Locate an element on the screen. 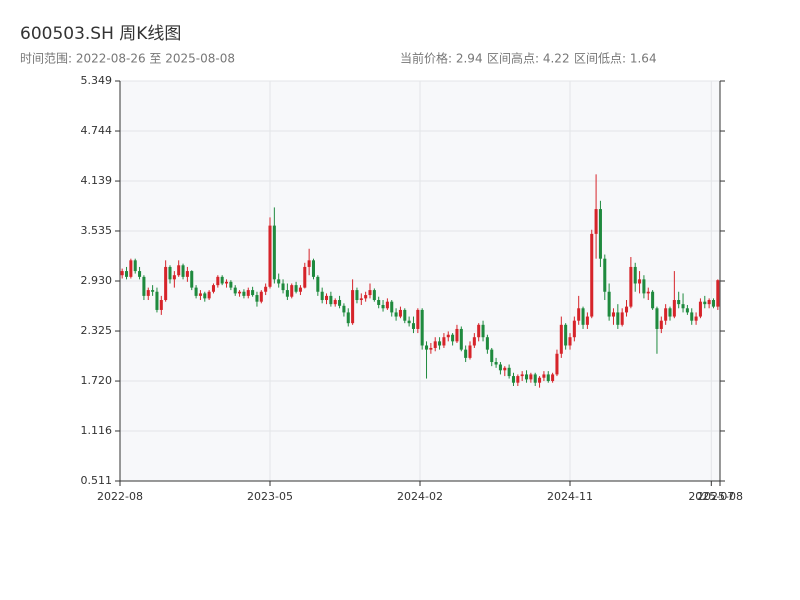 The image size is (800, 600). stat: 当前价格: 2.94 is located at coordinates (441, 58).